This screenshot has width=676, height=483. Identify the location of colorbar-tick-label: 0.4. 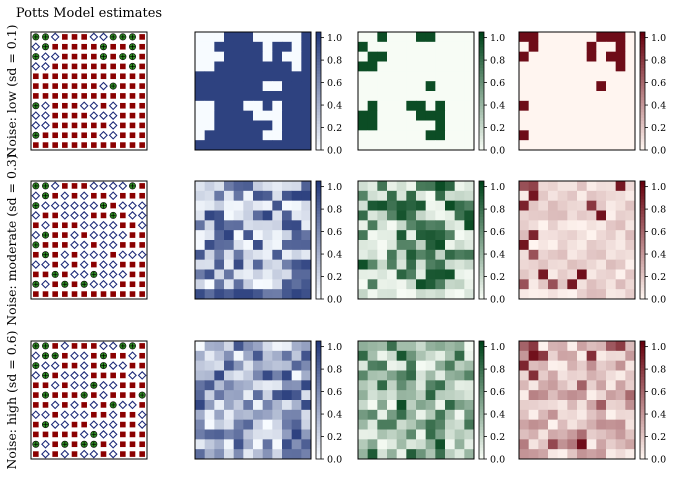
(334, 254).